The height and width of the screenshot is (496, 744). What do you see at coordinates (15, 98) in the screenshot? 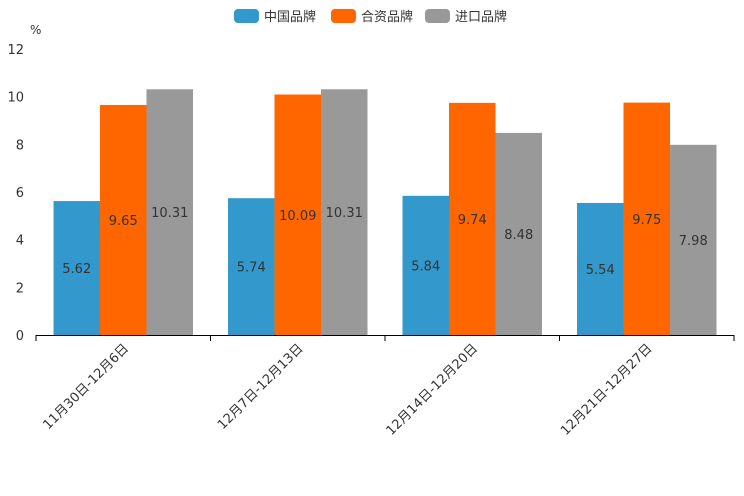
I see `y-tick-label: 10` at bounding box center [15, 98].